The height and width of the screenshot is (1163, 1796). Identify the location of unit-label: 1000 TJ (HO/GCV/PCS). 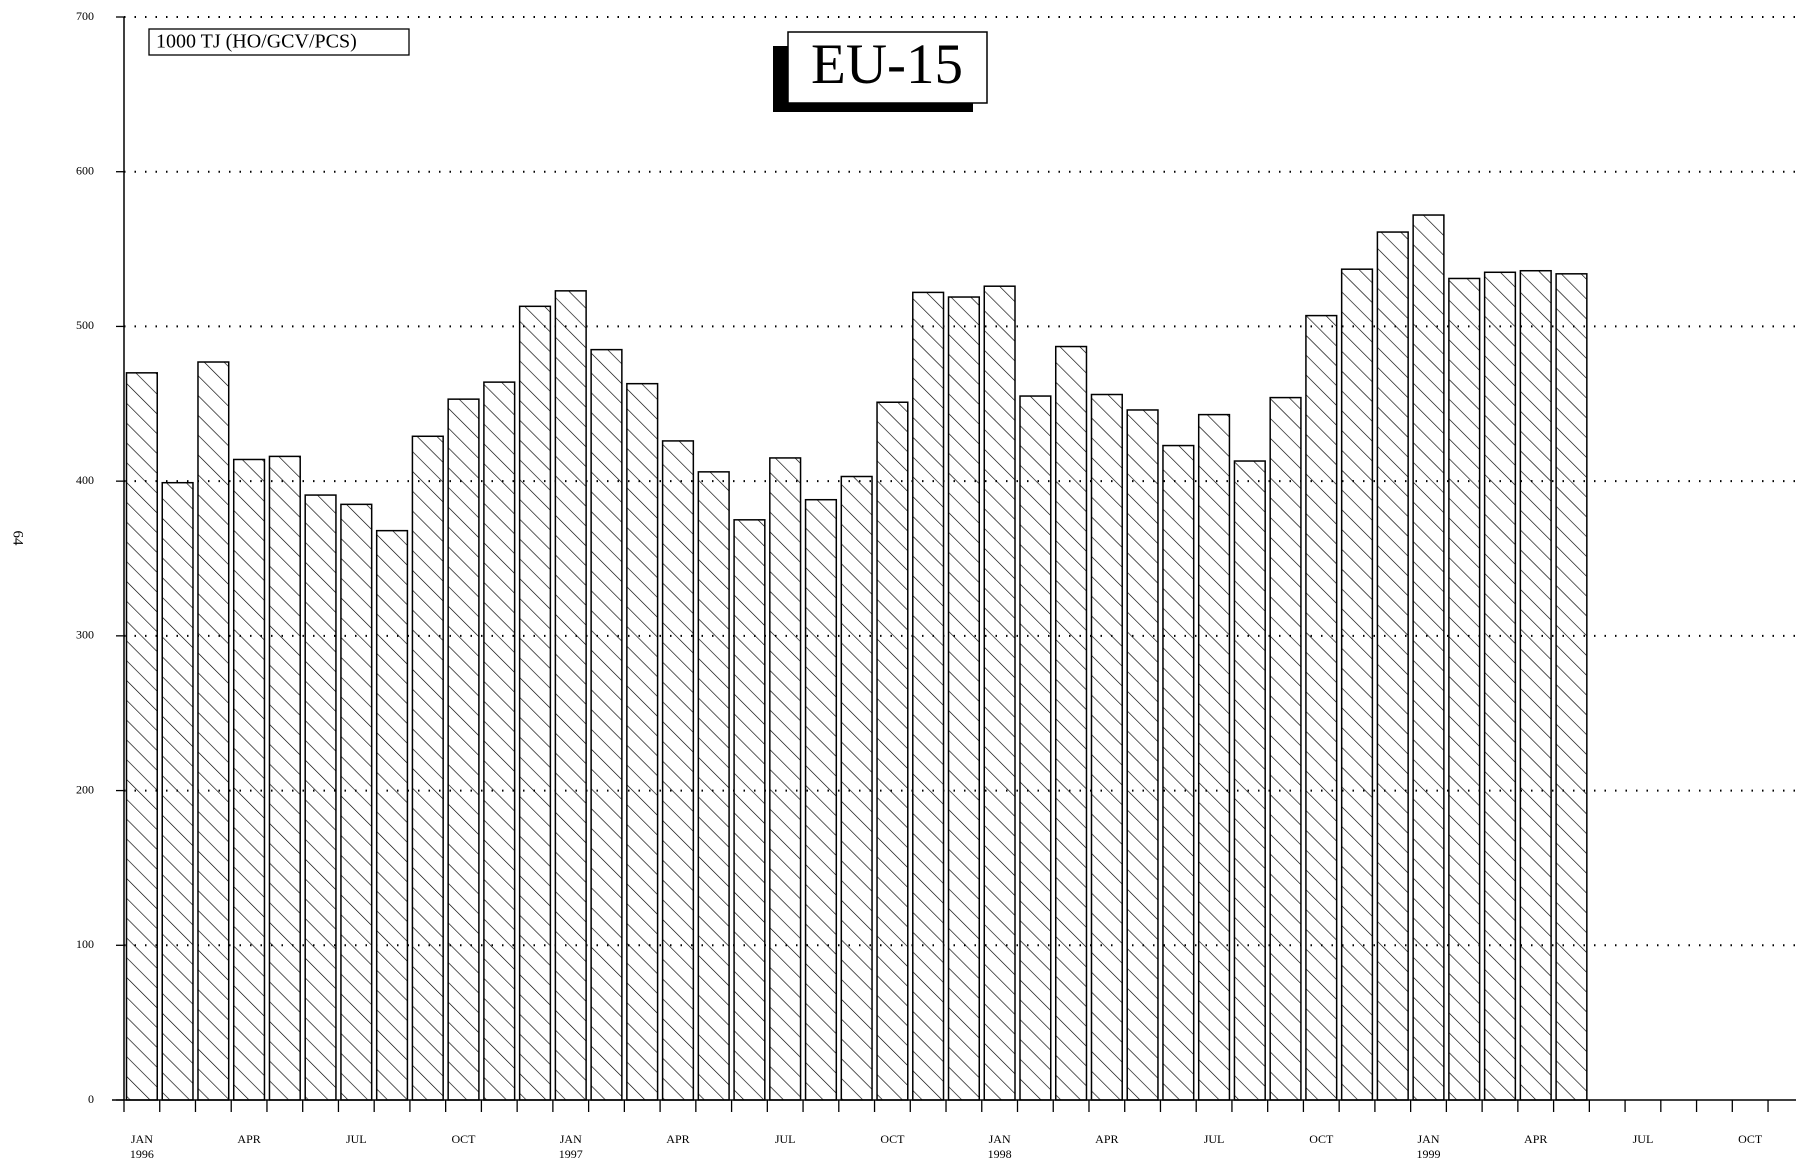
(256, 42).